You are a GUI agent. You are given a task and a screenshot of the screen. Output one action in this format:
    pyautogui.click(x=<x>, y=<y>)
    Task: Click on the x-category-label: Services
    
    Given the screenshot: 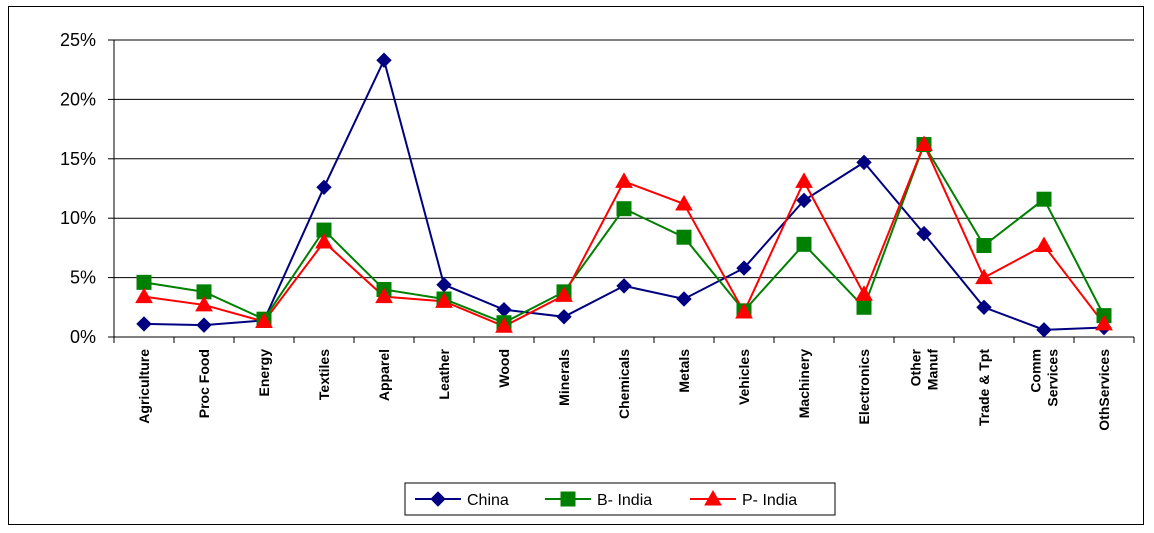 What is the action you would take?
    pyautogui.click(x=1053, y=378)
    